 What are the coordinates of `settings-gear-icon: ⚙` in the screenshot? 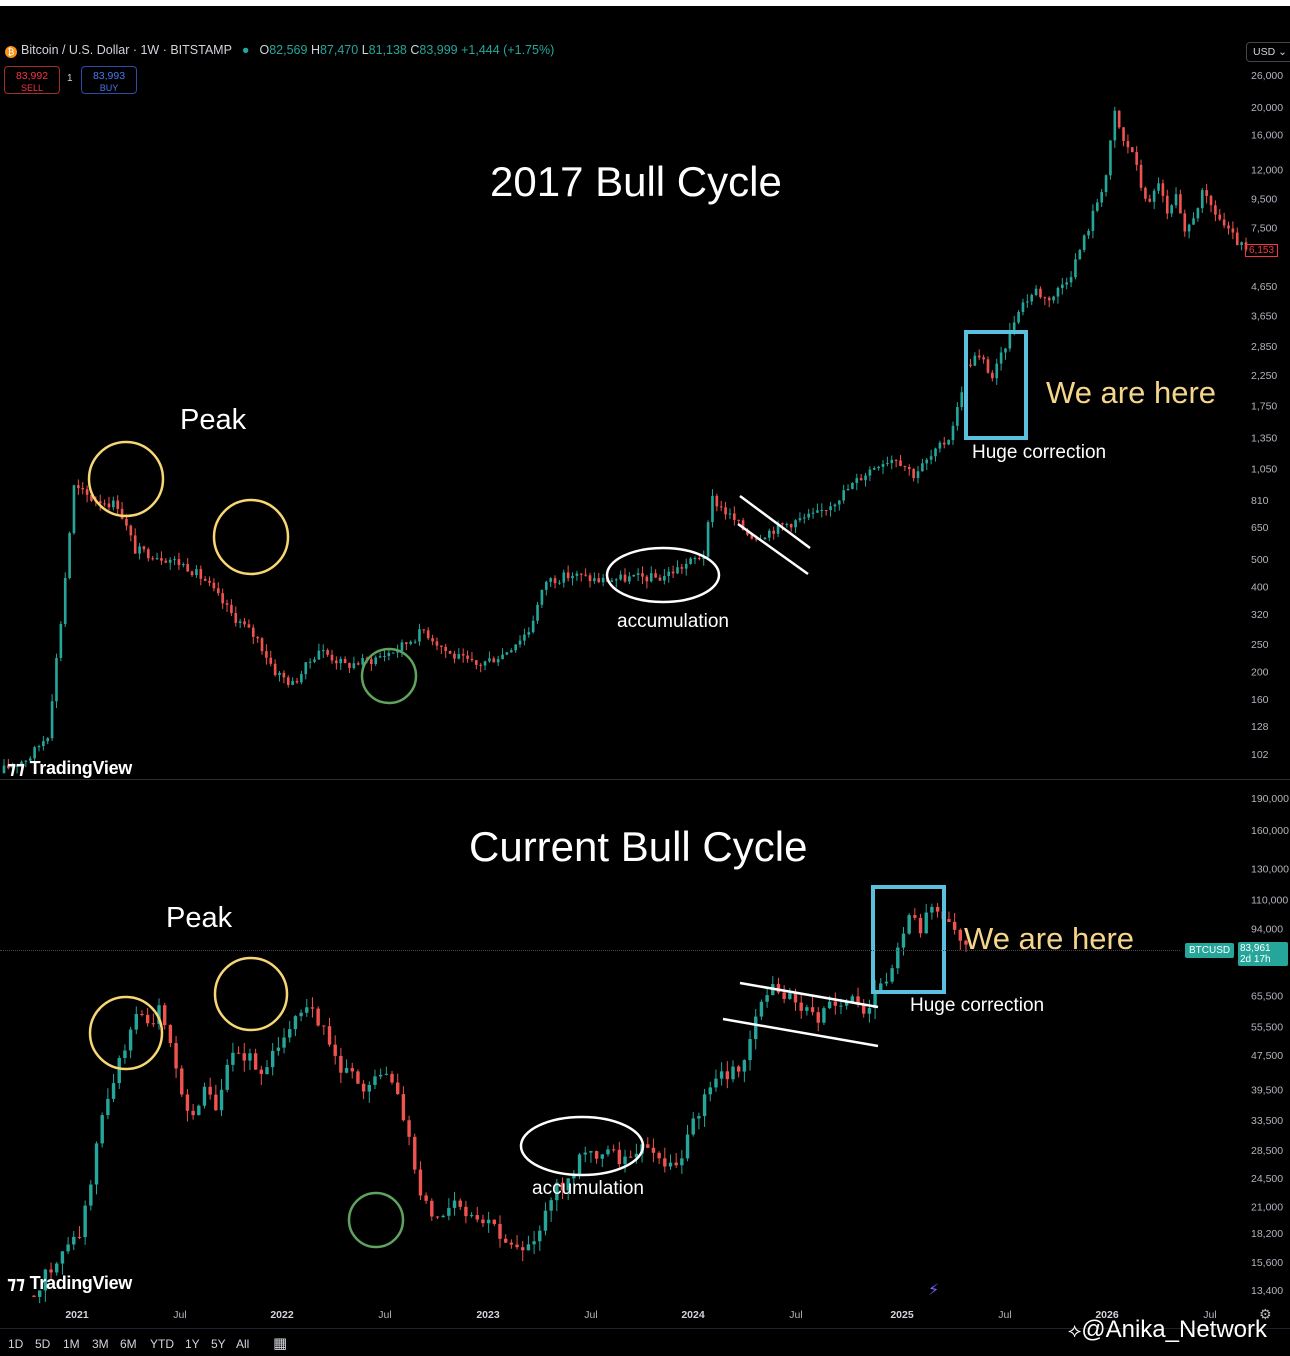 It's located at (1265, 1314).